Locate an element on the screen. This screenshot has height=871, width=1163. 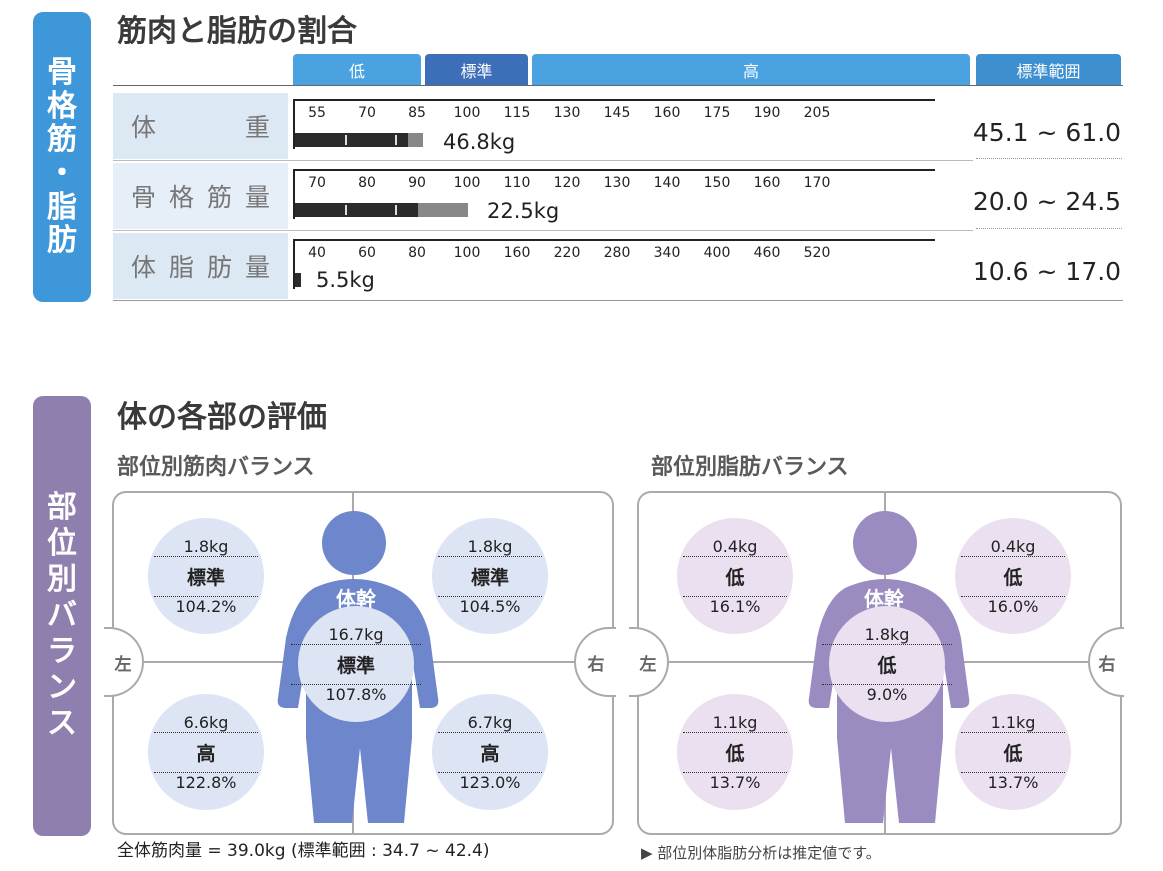
header-range: 標準範囲 is located at coordinates (1048, 69).